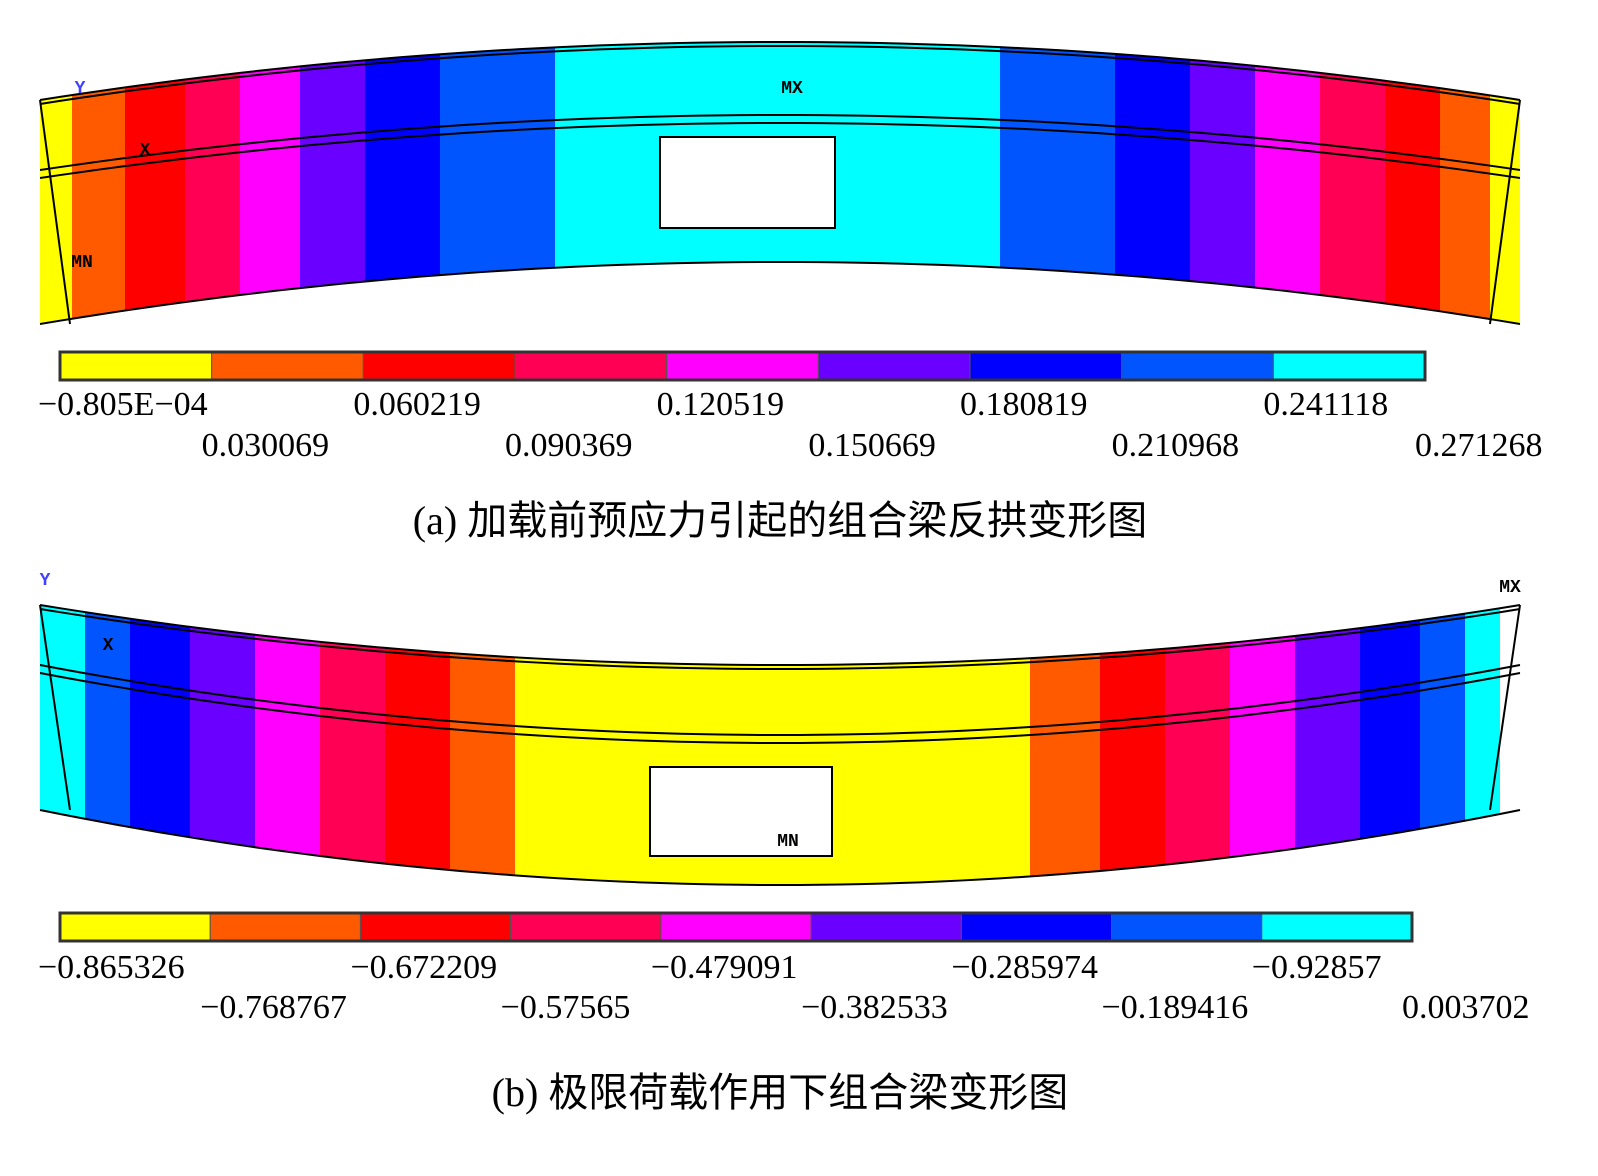 The image size is (1598, 1176). What do you see at coordinates (423, 967) in the screenshot?
I see `scale-label: −0.672209` at bounding box center [423, 967].